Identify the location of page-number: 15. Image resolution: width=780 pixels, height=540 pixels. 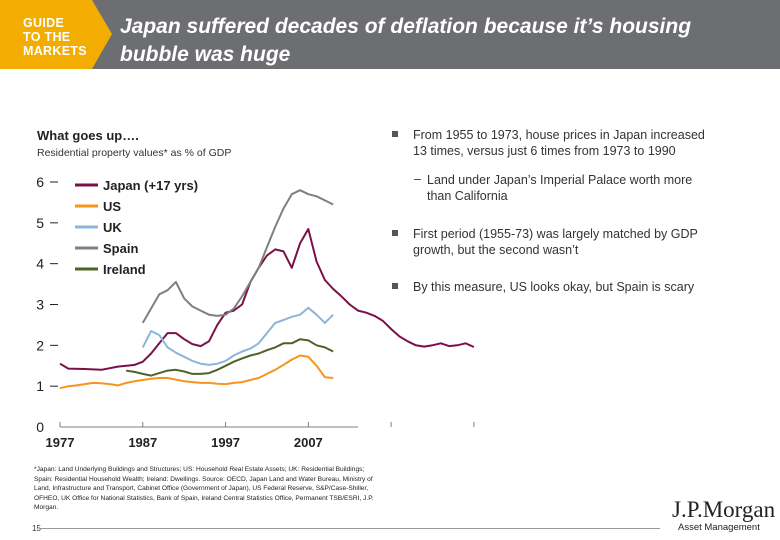
(36, 528).